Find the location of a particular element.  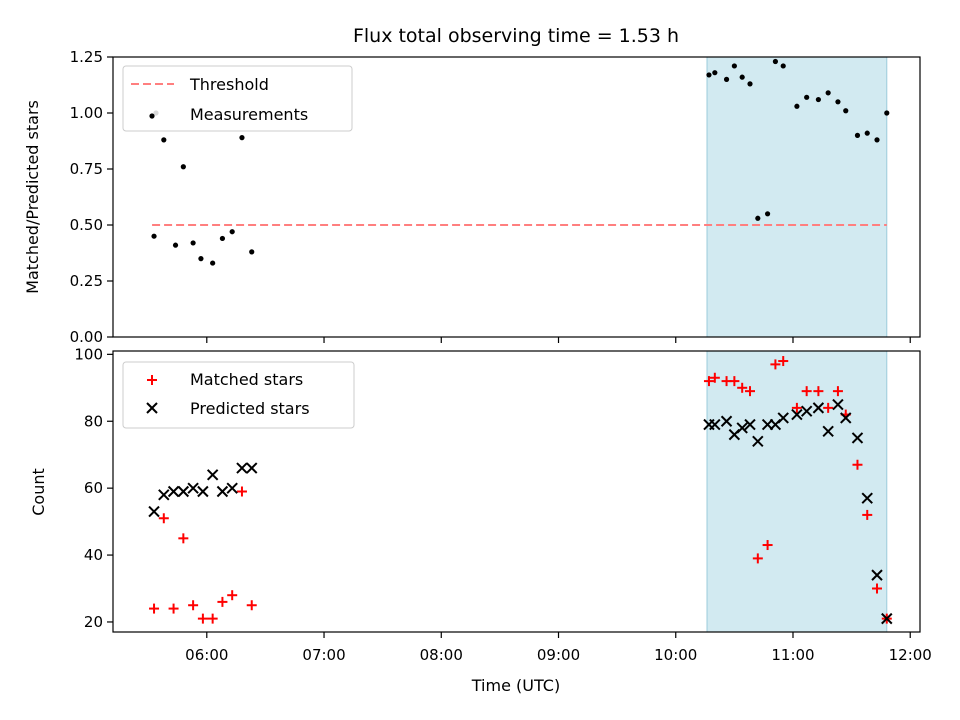

x-axis-label: Time (UTC) is located at coordinates (515, 685).